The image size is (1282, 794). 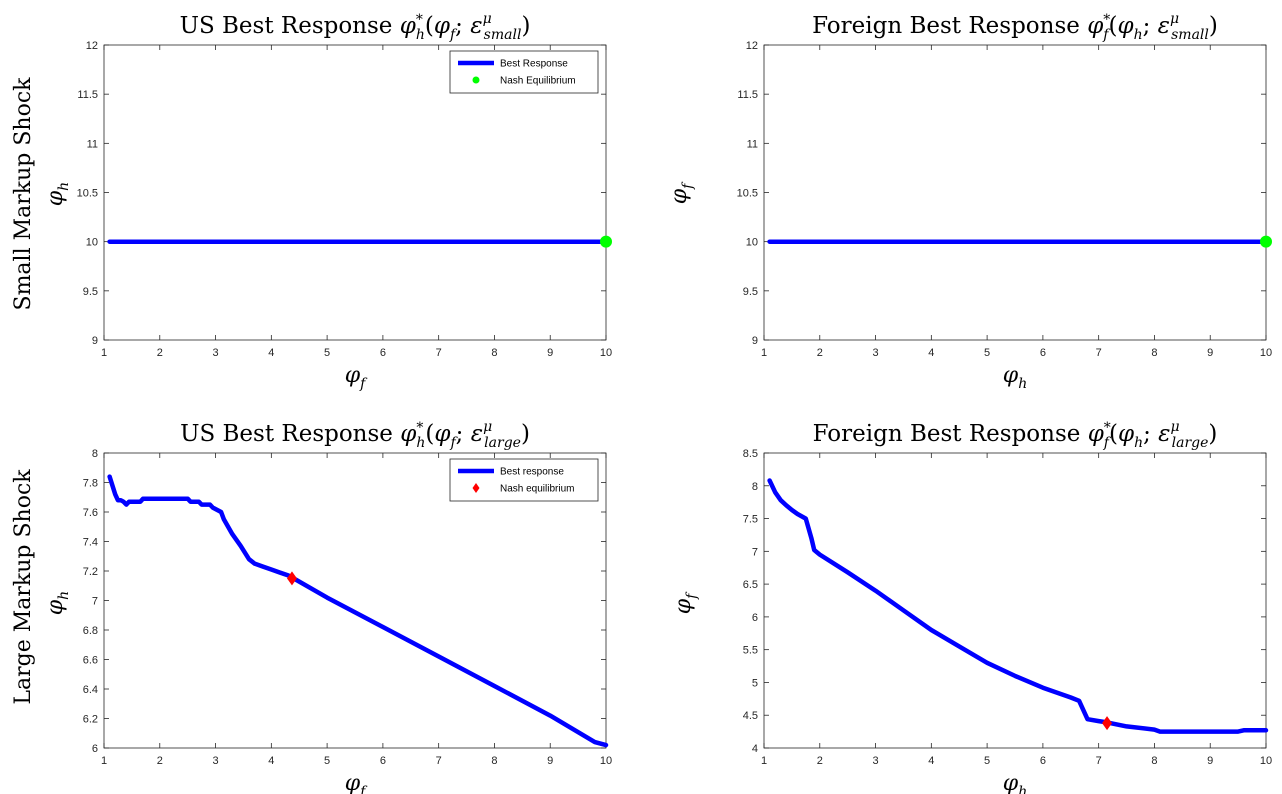 What do you see at coordinates (90, 543) in the screenshot?
I see `y-tick-label: 7.4` at bounding box center [90, 543].